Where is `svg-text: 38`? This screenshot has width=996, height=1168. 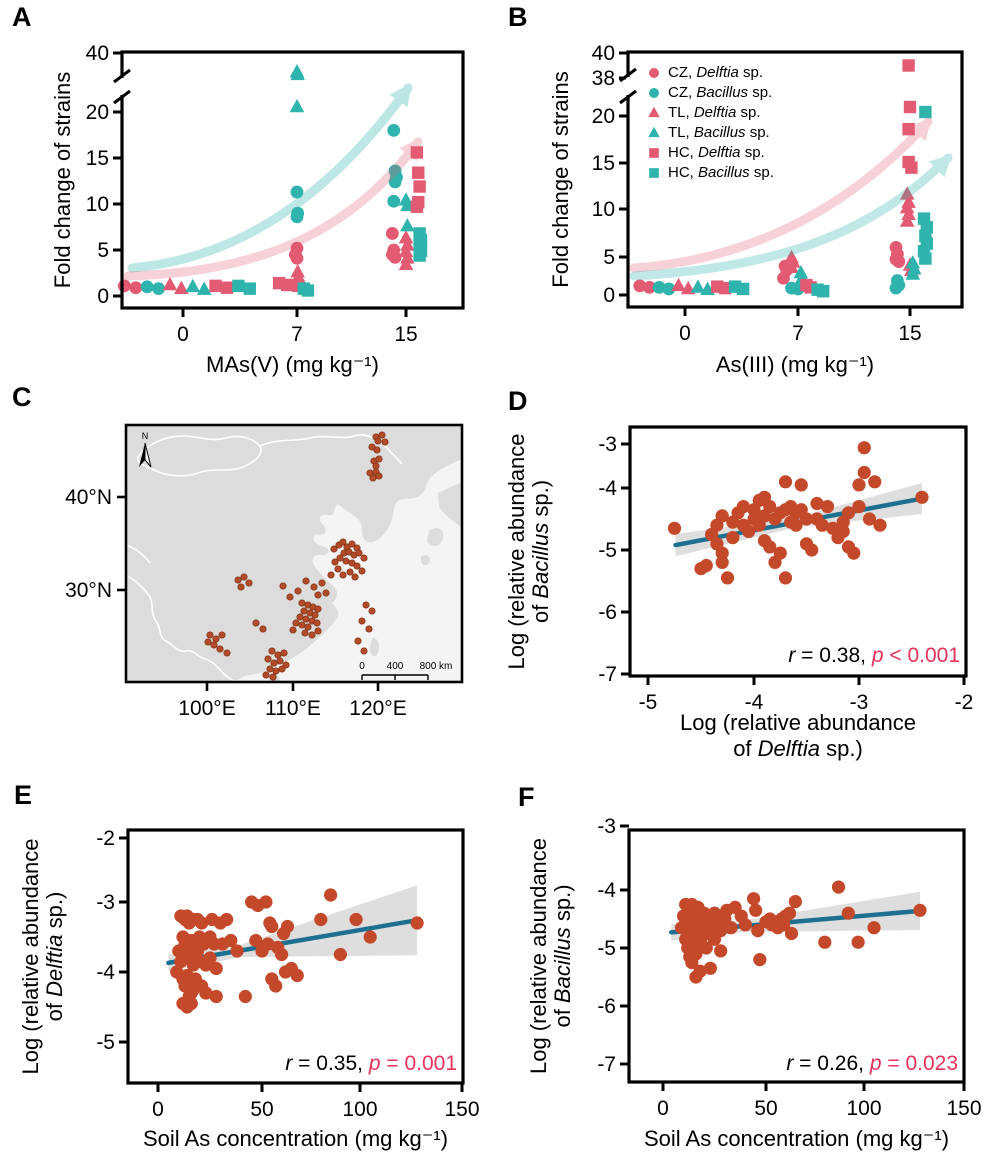 svg-text: 38 is located at coordinates (603, 78).